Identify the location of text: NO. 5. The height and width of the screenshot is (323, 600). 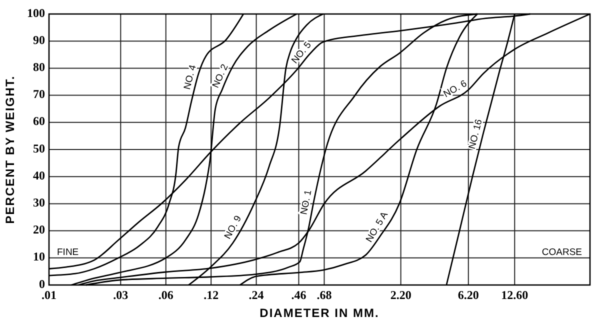
(302, 53).